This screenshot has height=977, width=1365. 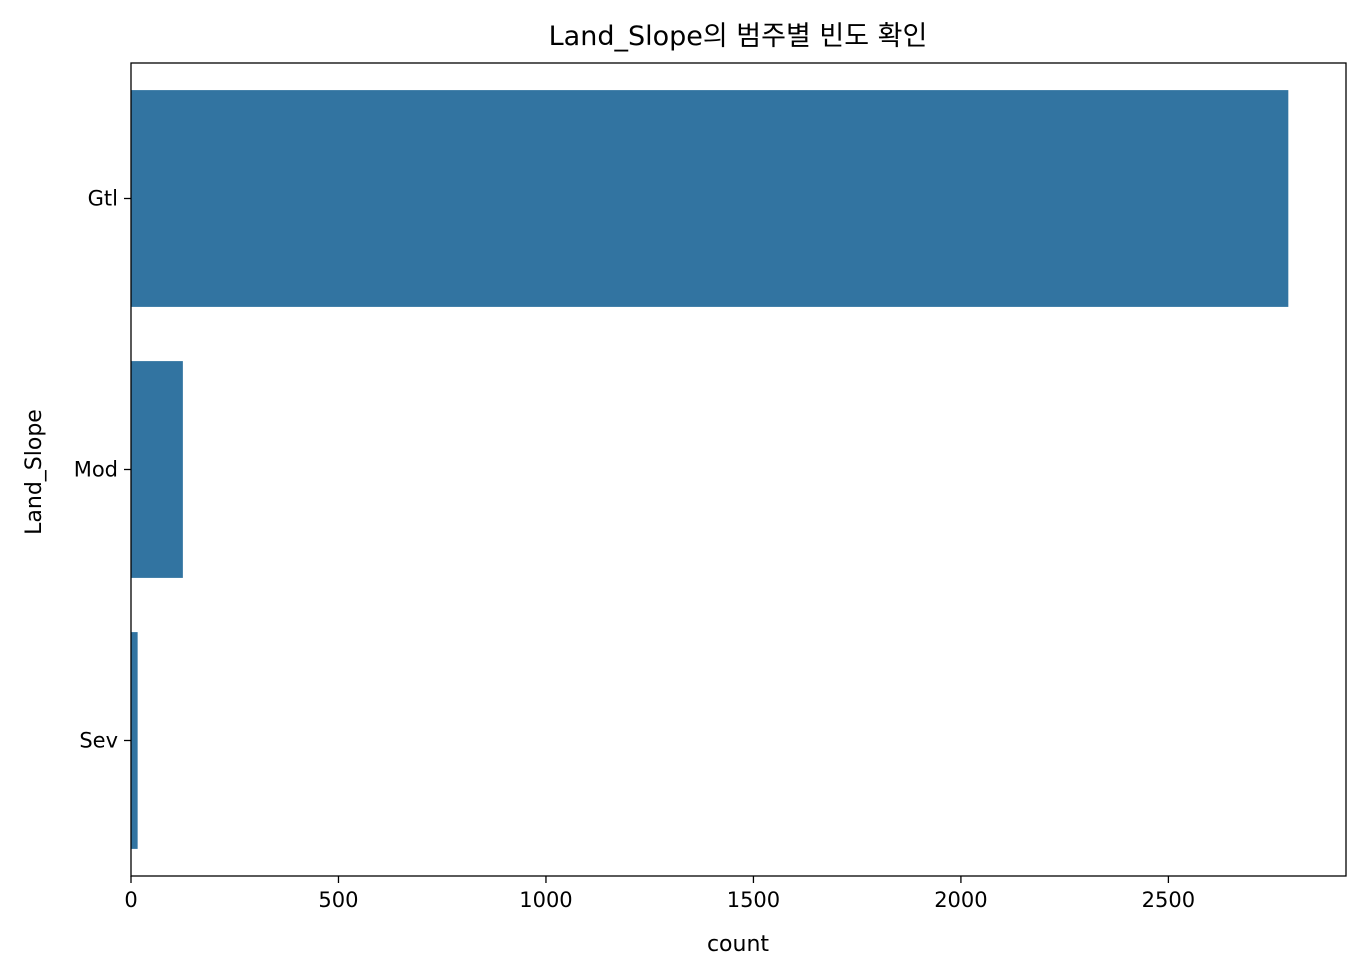 What do you see at coordinates (753, 900) in the screenshot?
I see `x-tick-label: 1500` at bounding box center [753, 900].